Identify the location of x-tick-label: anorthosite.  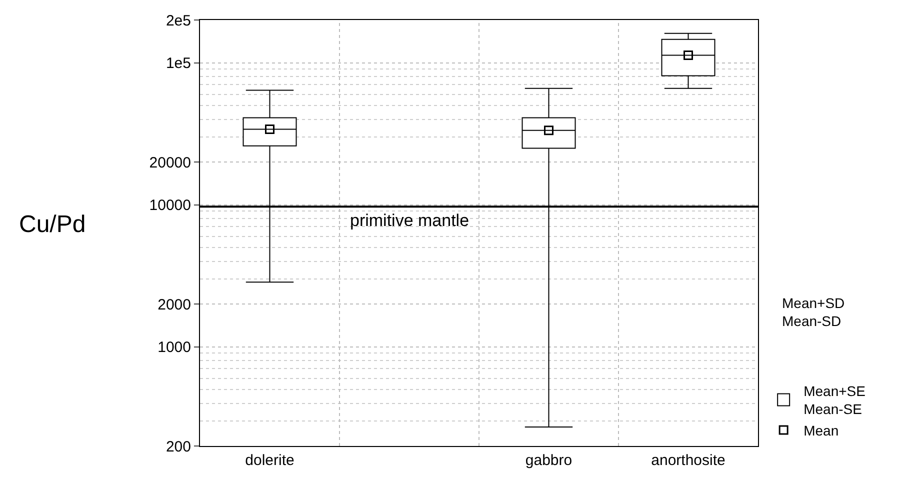
(688, 460).